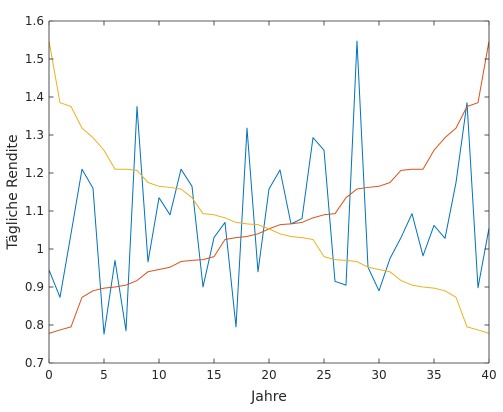 This screenshot has width=503, height=412. What do you see at coordinates (213, 375) in the screenshot?
I see `x-tick-label: 15` at bounding box center [213, 375].